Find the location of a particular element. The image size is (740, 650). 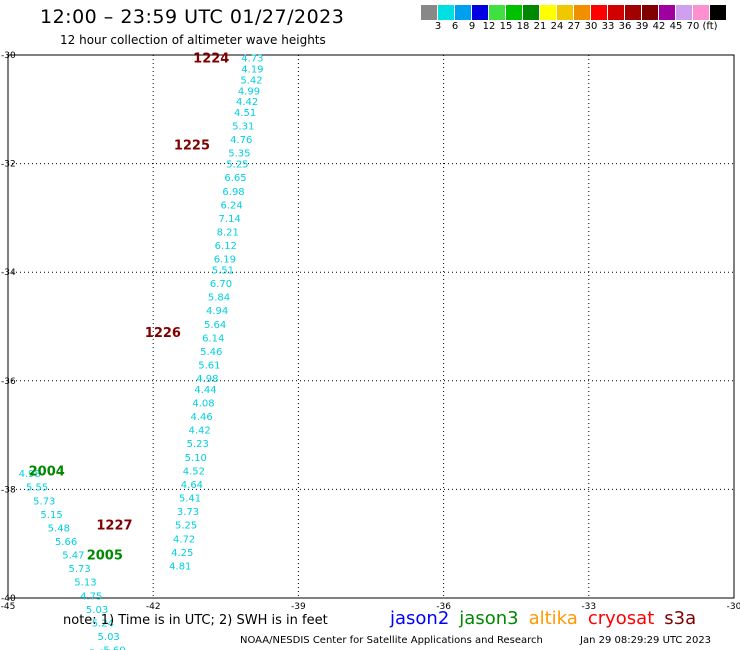

swh-value-label: 5.13 is located at coordinates (85, 583).